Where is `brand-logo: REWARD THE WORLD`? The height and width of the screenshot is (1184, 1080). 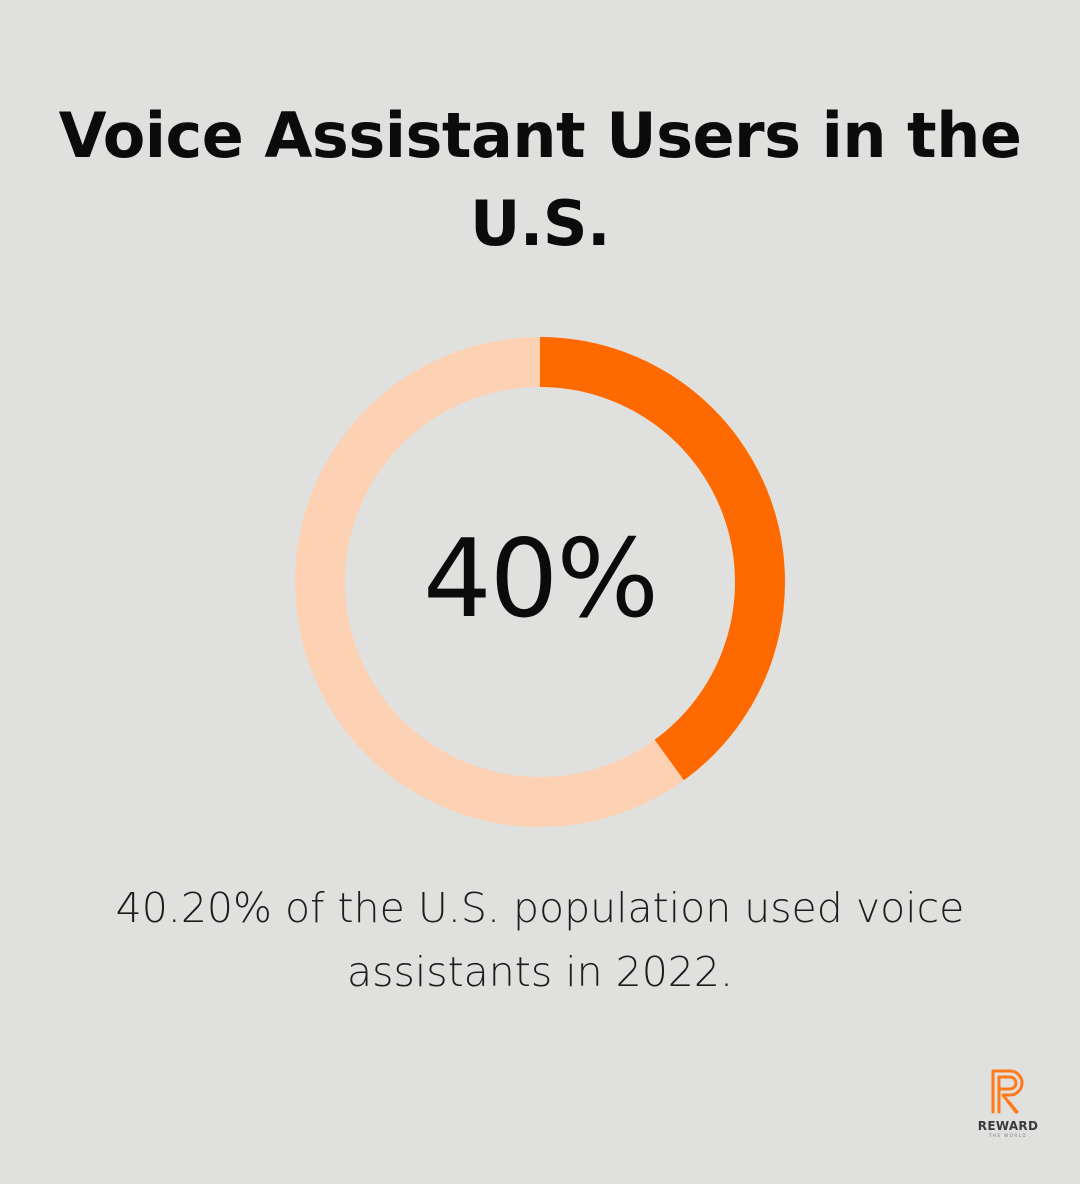
brand-logo: REWARD THE WORLD is located at coordinates (1008, 1106).